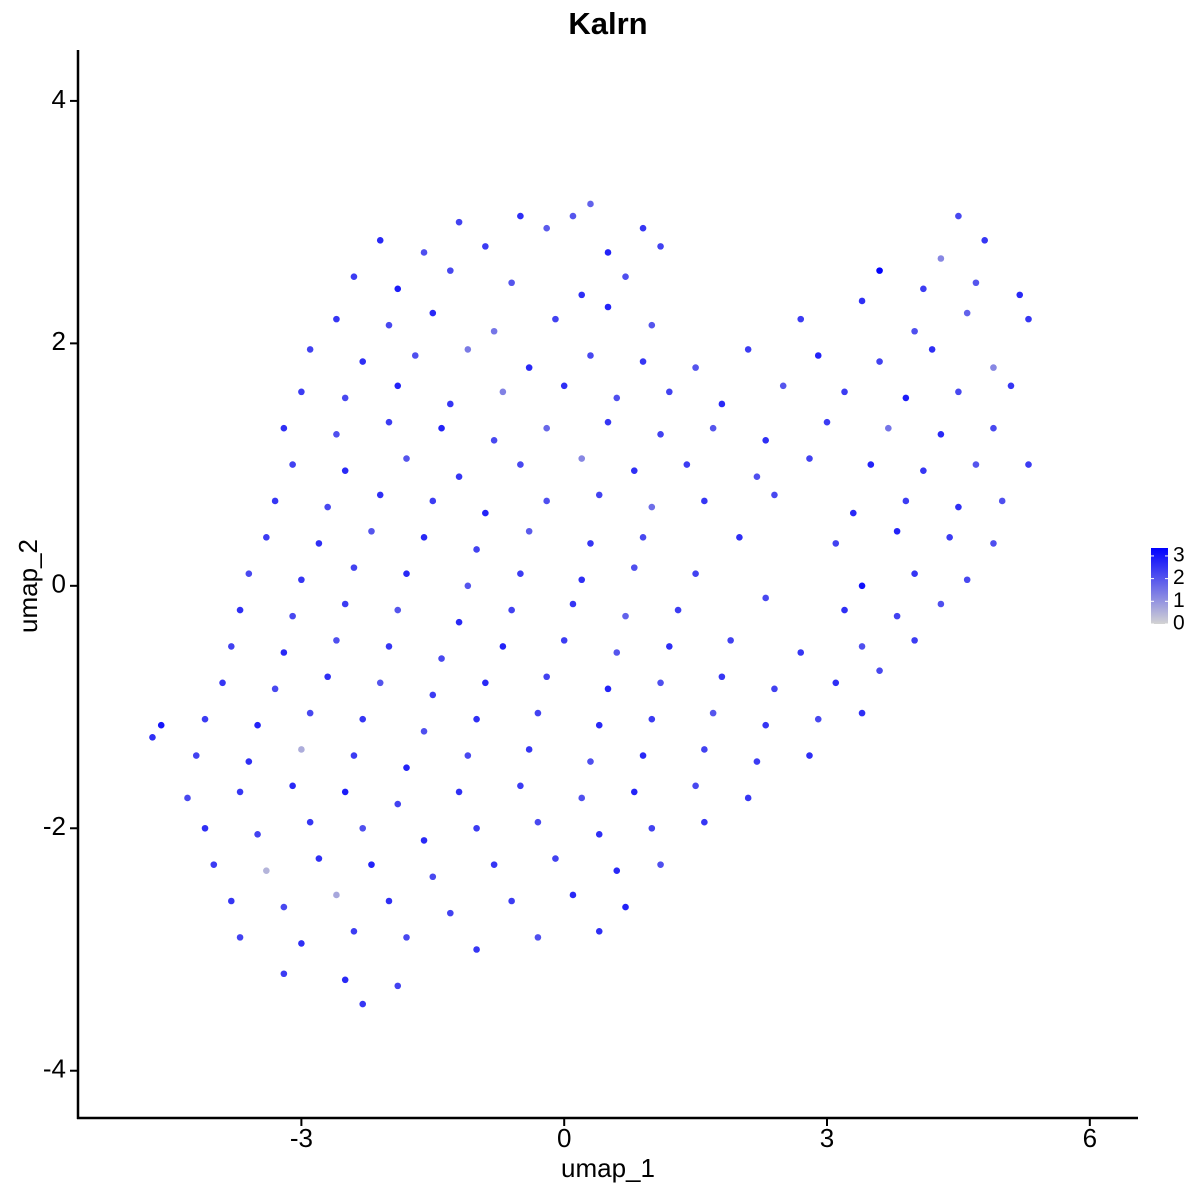 This screenshot has width=1200, height=1200. What do you see at coordinates (59, 584) in the screenshot?
I see `y-tick-label: 0` at bounding box center [59, 584].